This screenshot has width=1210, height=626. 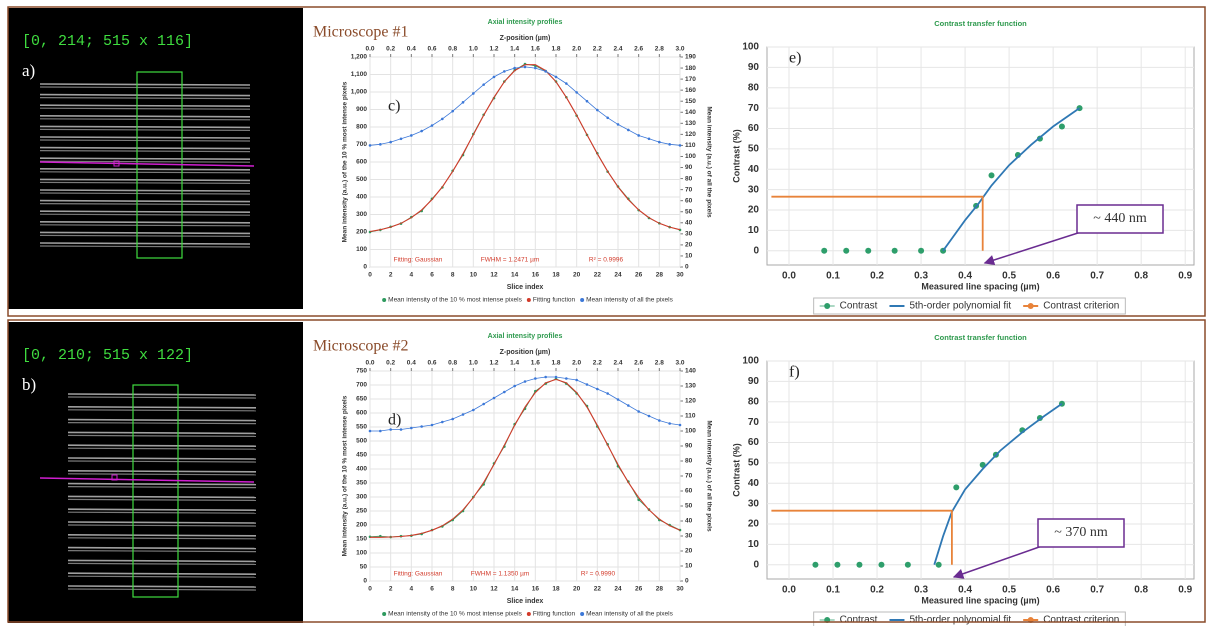 What do you see at coordinates (493, 49) in the screenshot?
I see `x2-tick-label: 1.2` at bounding box center [493, 49].